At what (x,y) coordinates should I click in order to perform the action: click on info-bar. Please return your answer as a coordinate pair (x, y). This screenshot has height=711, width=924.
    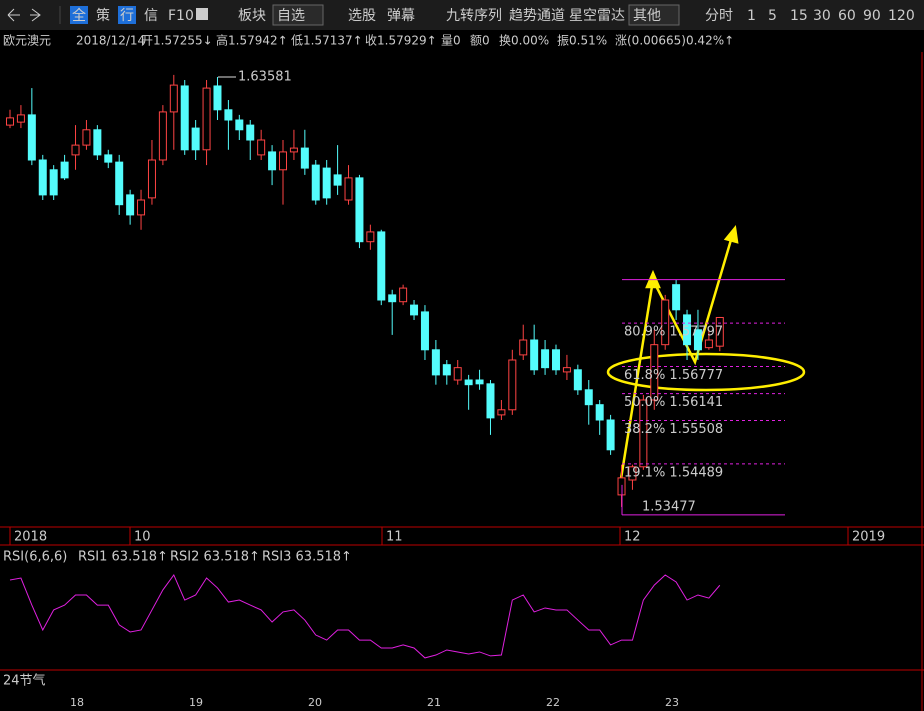
    Looking at the image, I should click on (462, 41).